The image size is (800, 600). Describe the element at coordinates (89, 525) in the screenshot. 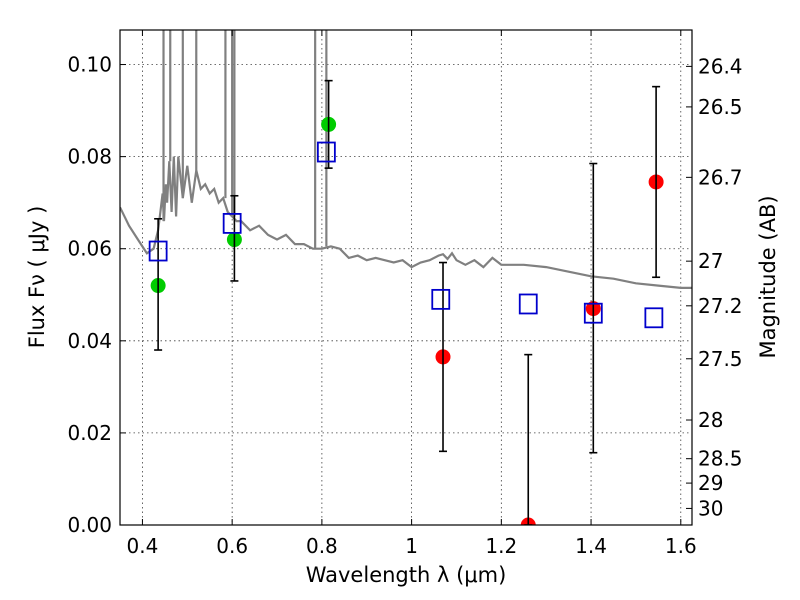

I see `y-tick-label: 0.00` at that location.